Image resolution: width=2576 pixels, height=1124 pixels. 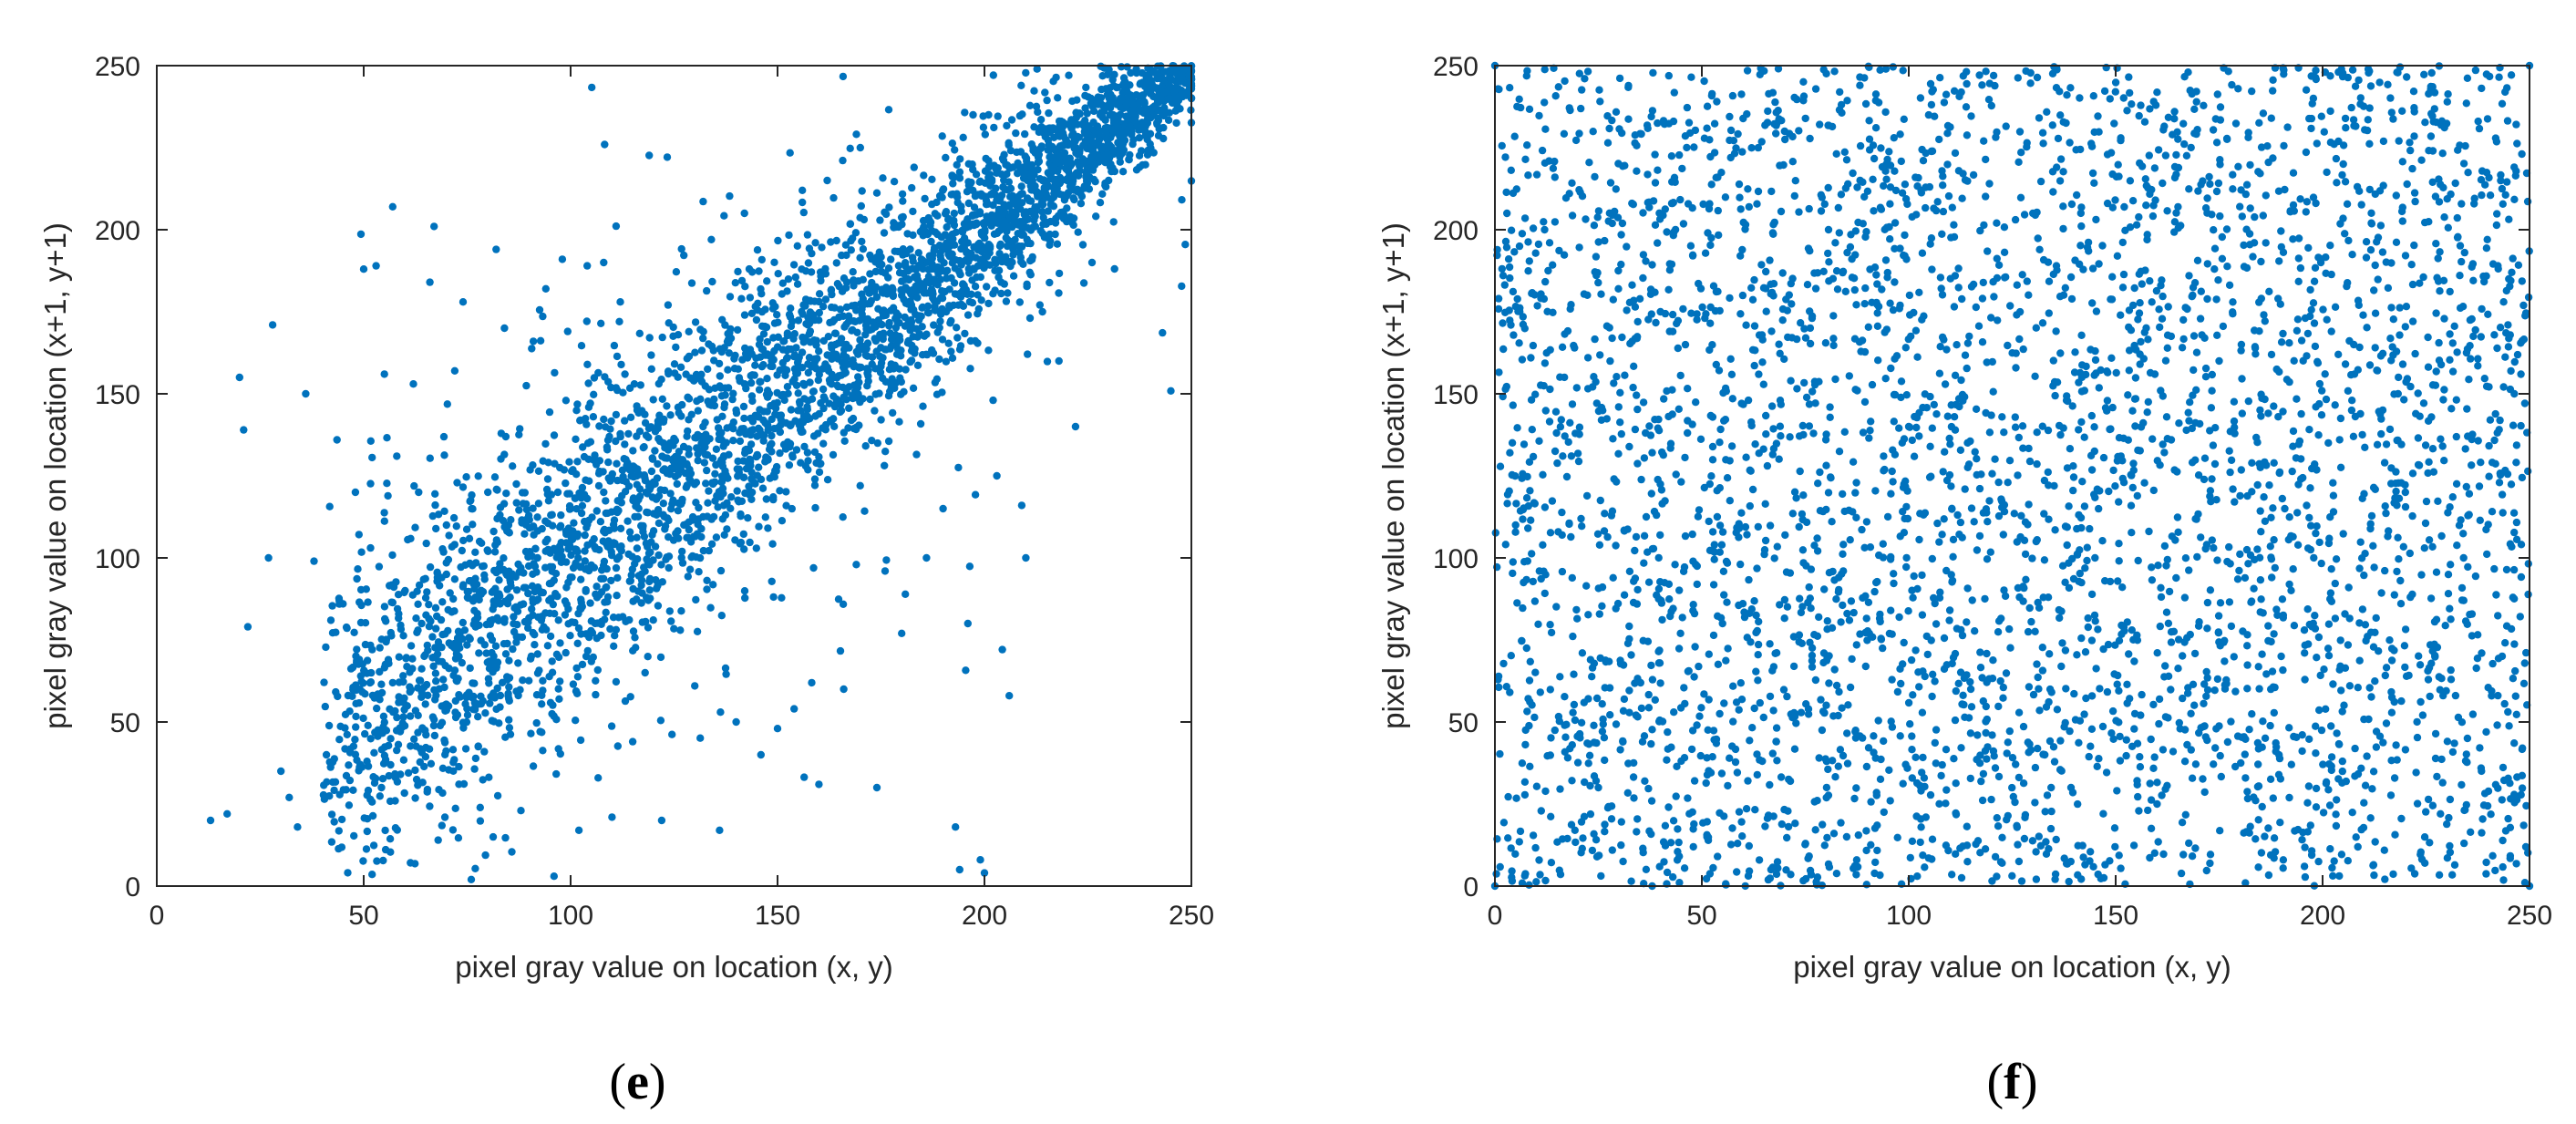 What do you see at coordinates (55, 475) in the screenshot?
I see `y-axis-label-e: pixel gray value on location (x+1, y+1)` at bounding box center [55, 475].